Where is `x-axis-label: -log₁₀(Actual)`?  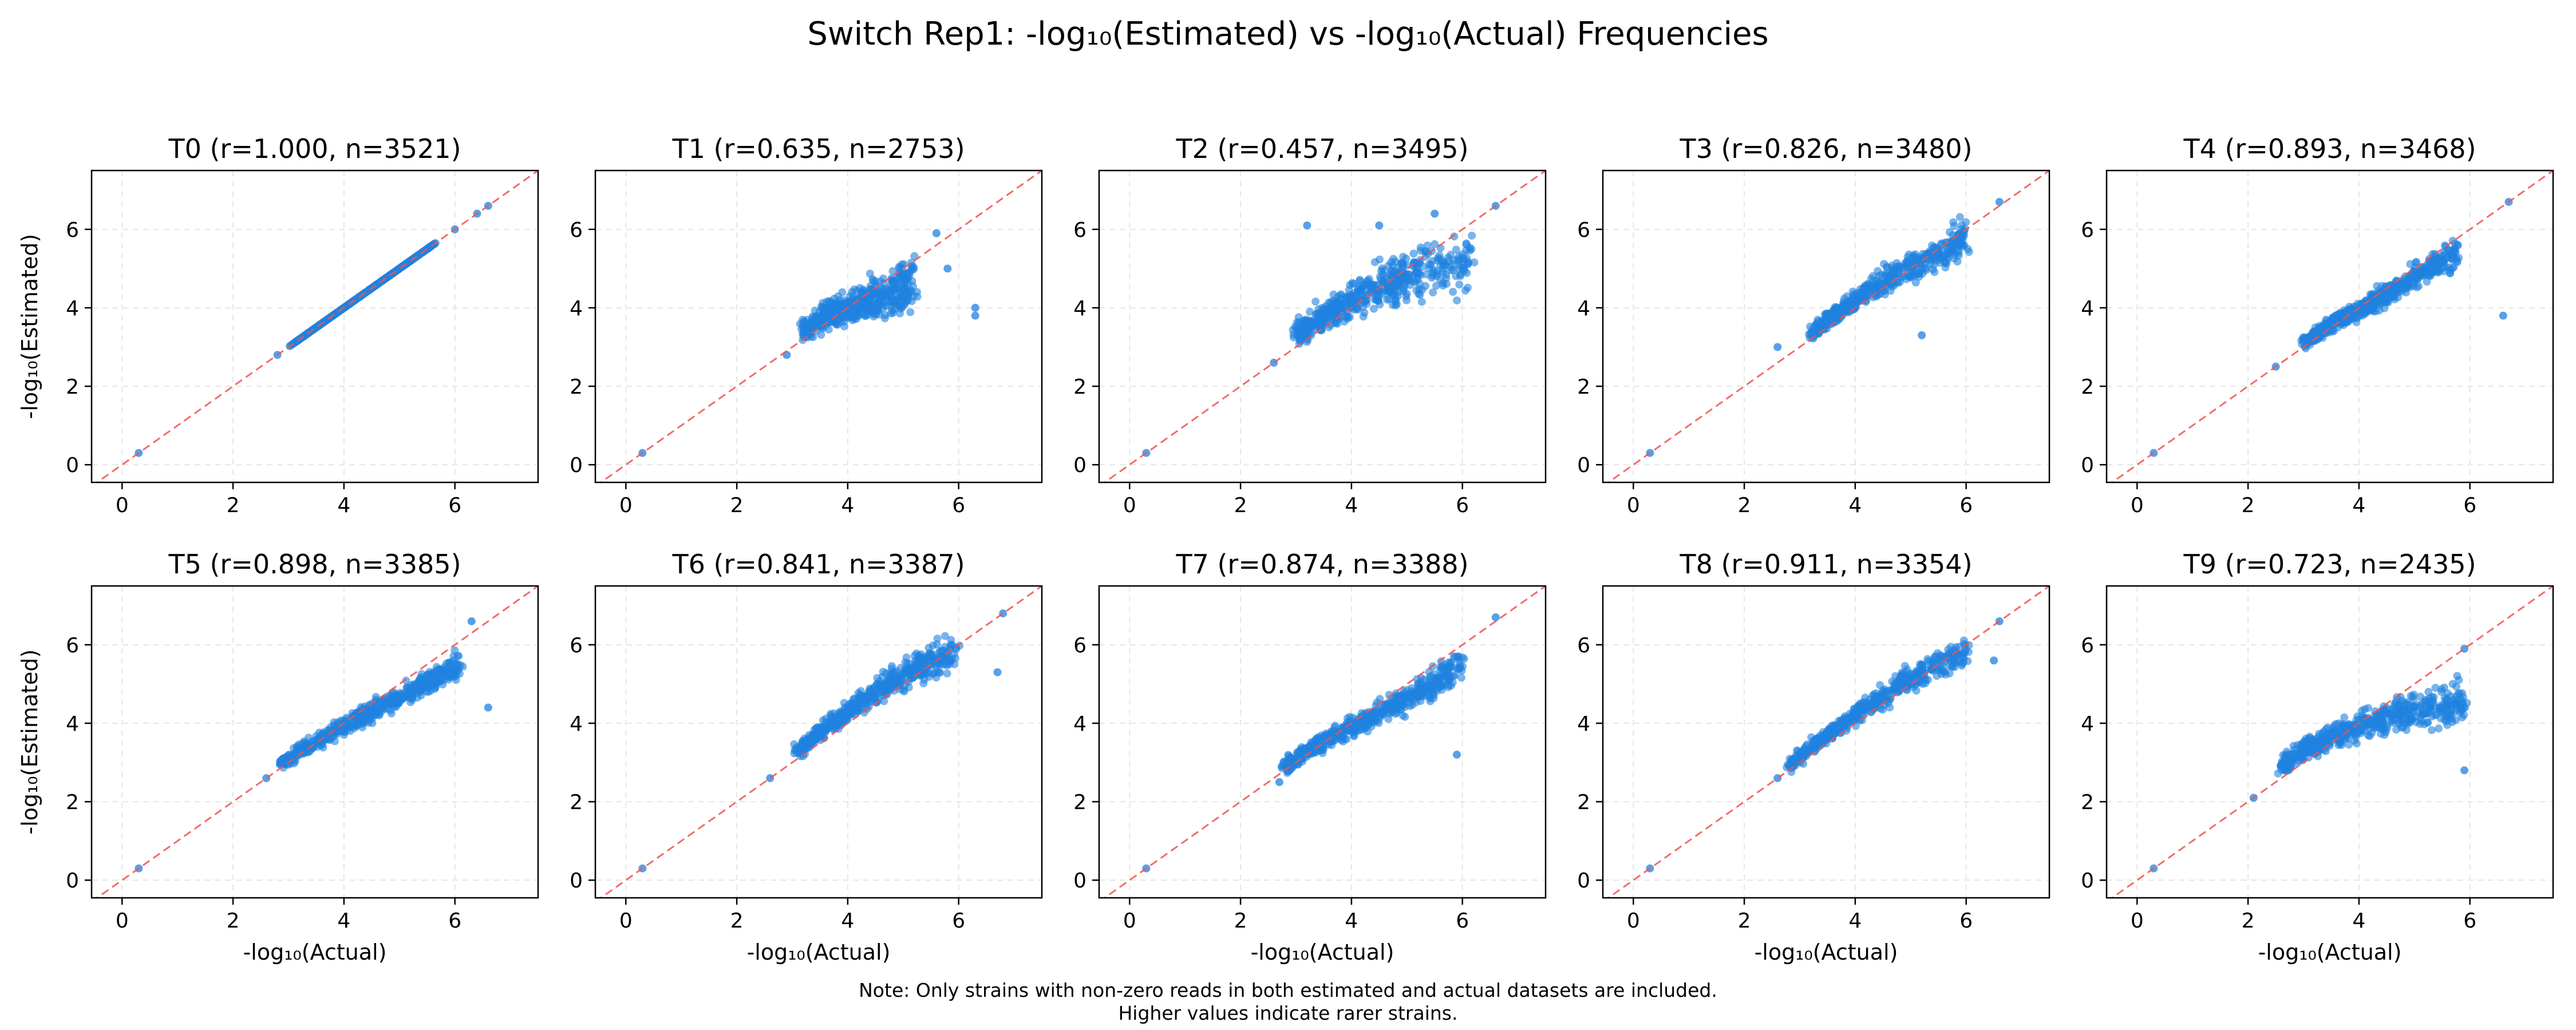 x-axis-label: -log₁₀(Actual) is located at coordinates (1322, 952).